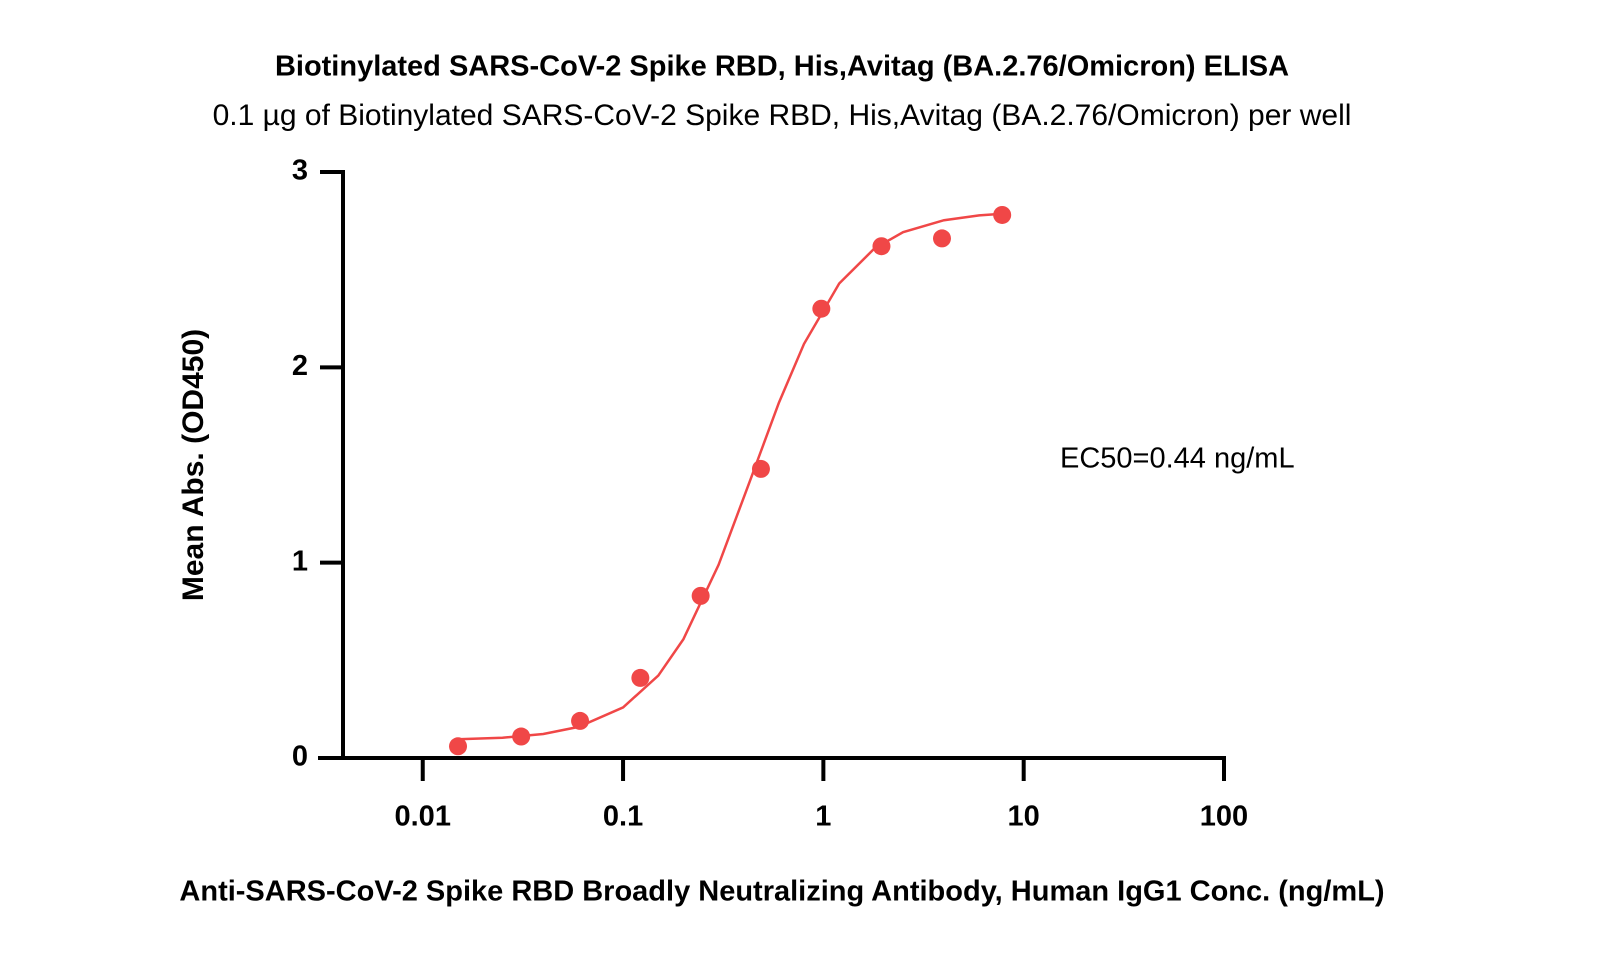  I want to click on y-tick-label: 0, so click(300, 757).